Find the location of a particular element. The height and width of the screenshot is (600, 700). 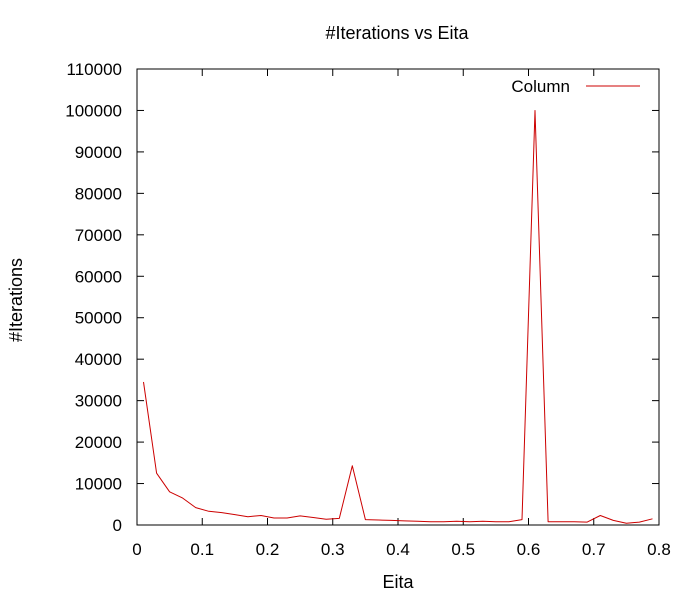

y-tick-label: 60000 is located at coordinates (98, 276).